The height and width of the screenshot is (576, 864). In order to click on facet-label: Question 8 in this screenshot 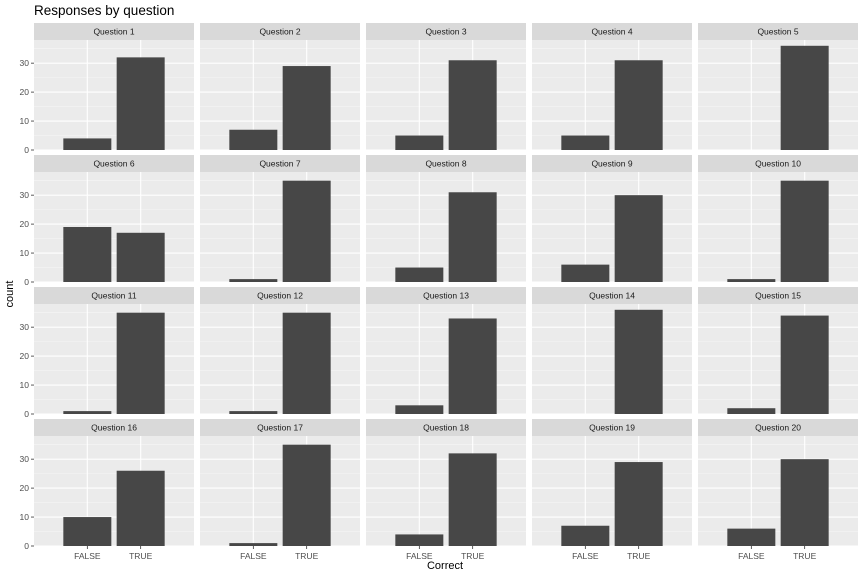, I will do `click(445, 164)`.